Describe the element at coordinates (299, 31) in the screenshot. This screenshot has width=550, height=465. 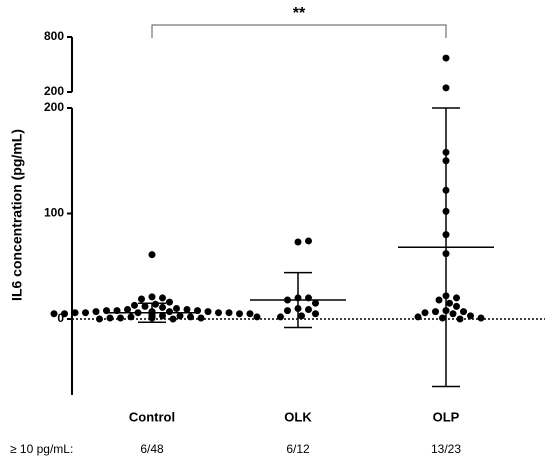
I see `significance-bracket` at that location.